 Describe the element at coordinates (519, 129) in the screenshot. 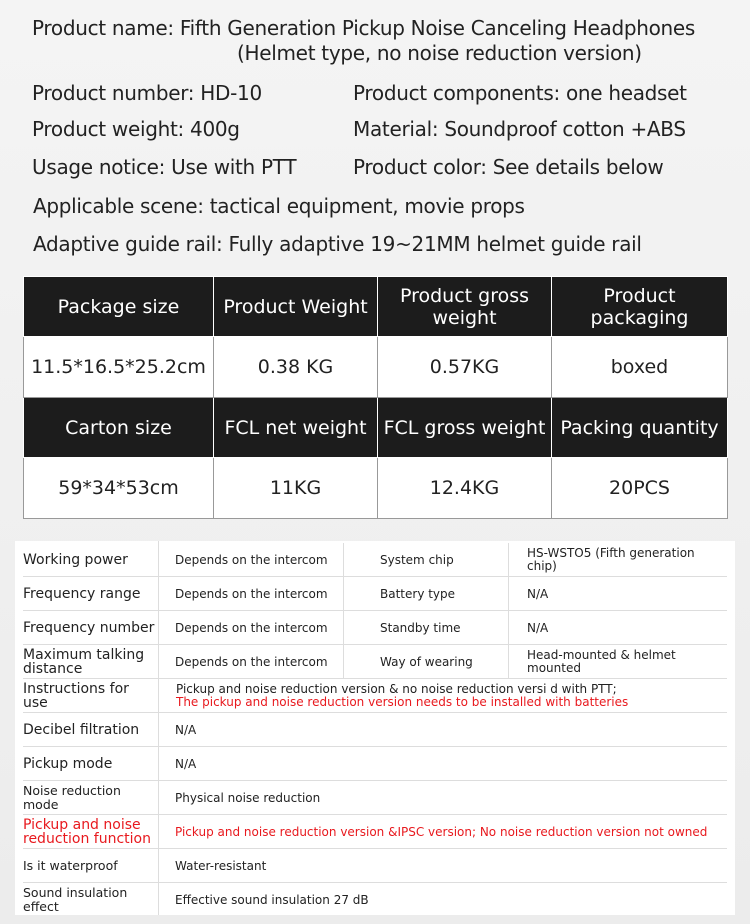

I see `material: Material: Soundproof cotton +ABS` at that location.